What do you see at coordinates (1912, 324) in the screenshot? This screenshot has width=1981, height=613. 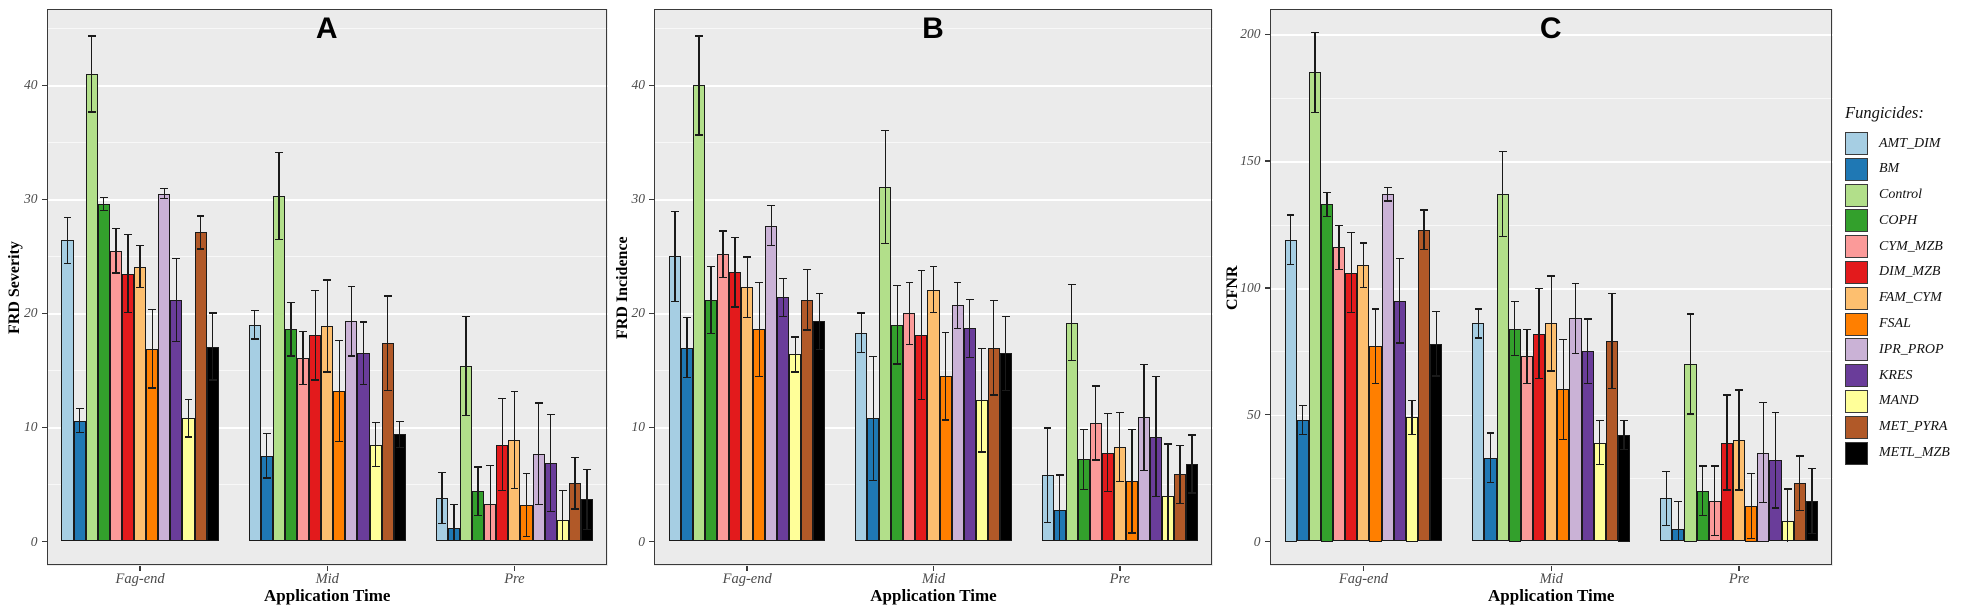 I see `legend-item-FSAL: FSAL` at bounding box center [1912, 324].